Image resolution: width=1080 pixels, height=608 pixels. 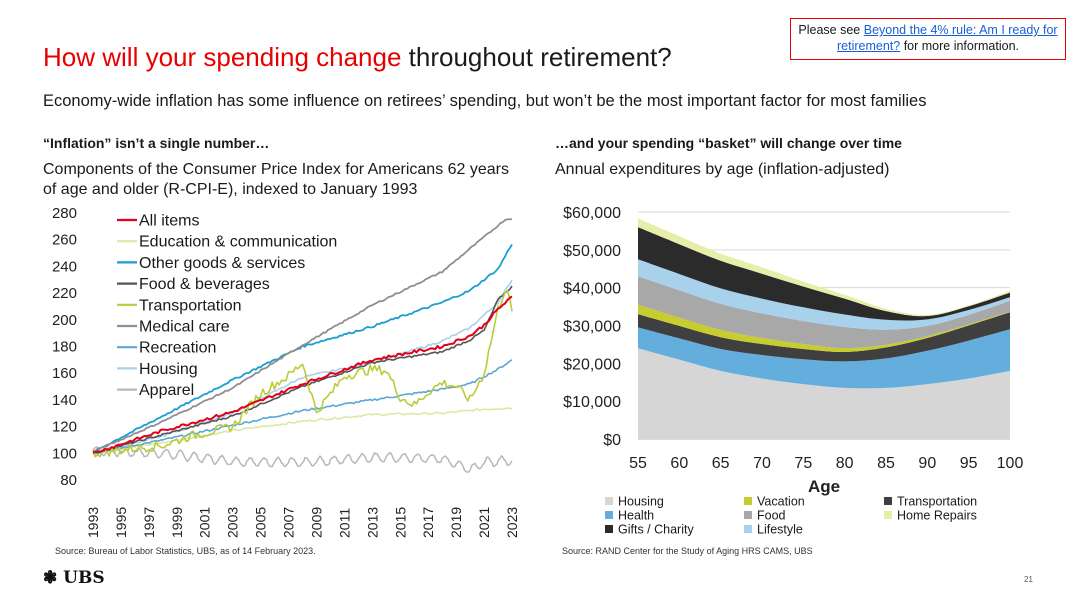 I want to click on series-line-all-items, so click(x=302, y=374).